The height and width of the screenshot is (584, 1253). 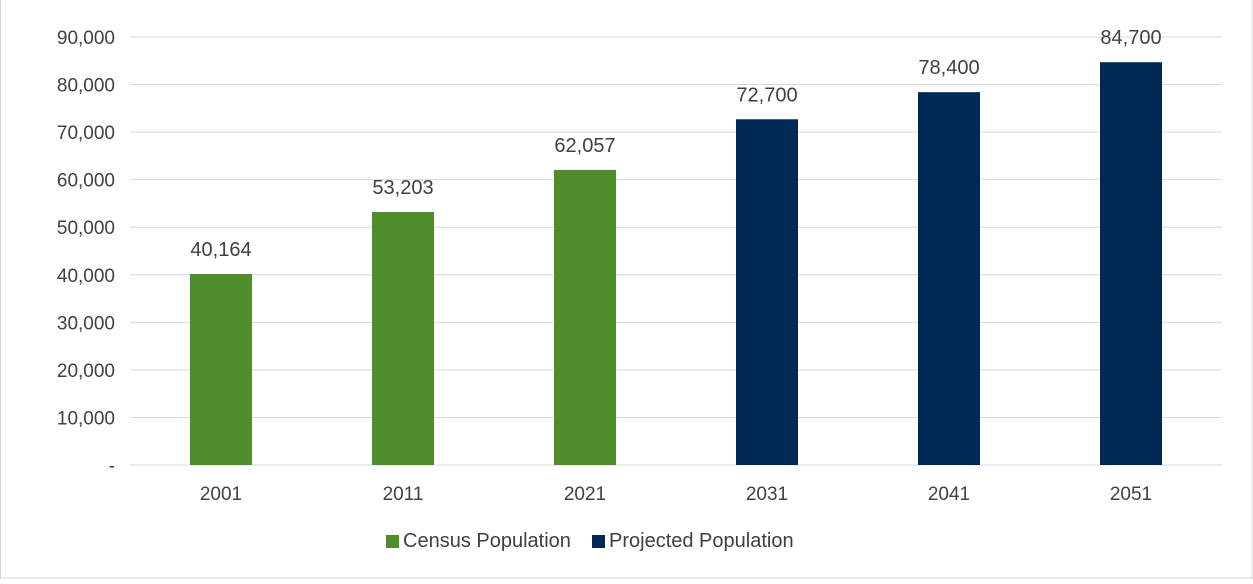 I want to click on bar-2041, so click(x=949, y=279).